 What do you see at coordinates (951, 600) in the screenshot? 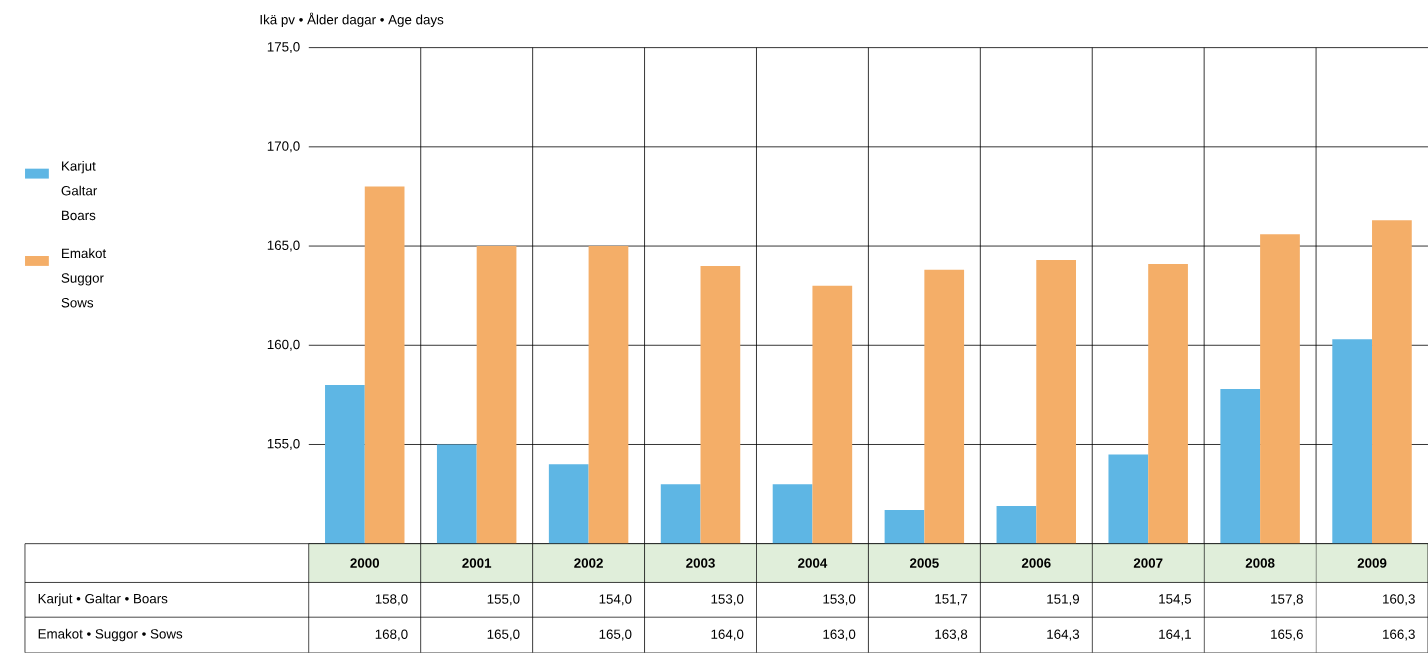
I see `data-label: 151,7` at bounding box center [951, 600].